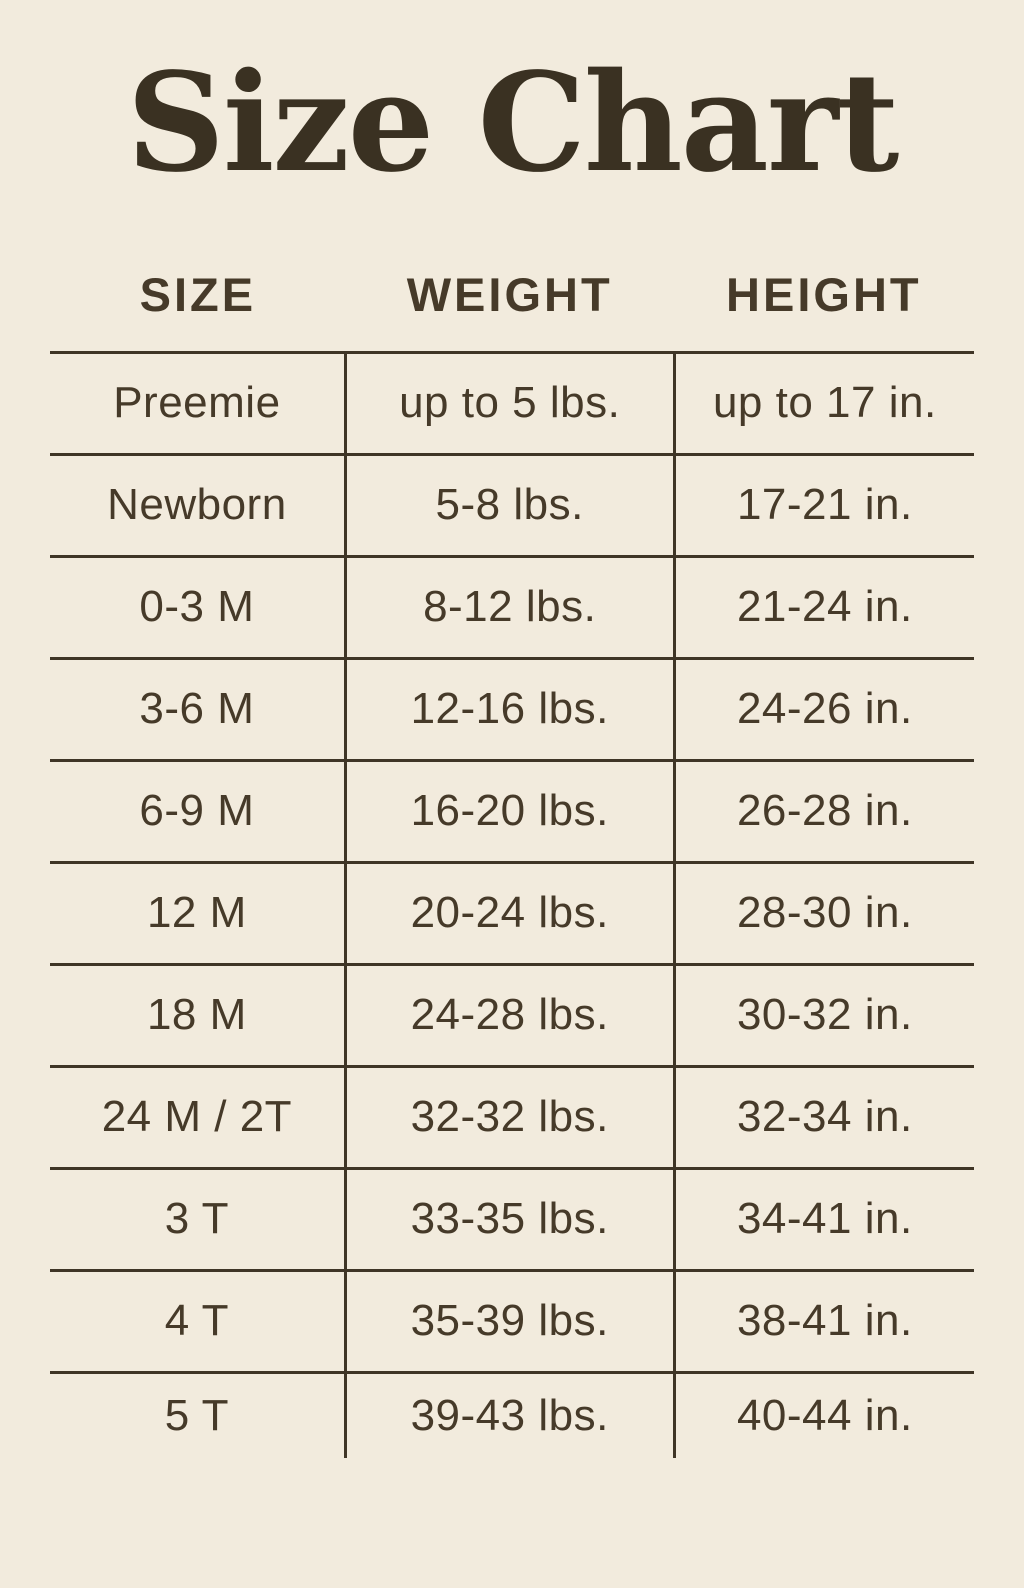  What do you see at coordinates (197, 1321) in the screenshot?
I see `size-cell: 4 T` at bounding box center [197, 1321].